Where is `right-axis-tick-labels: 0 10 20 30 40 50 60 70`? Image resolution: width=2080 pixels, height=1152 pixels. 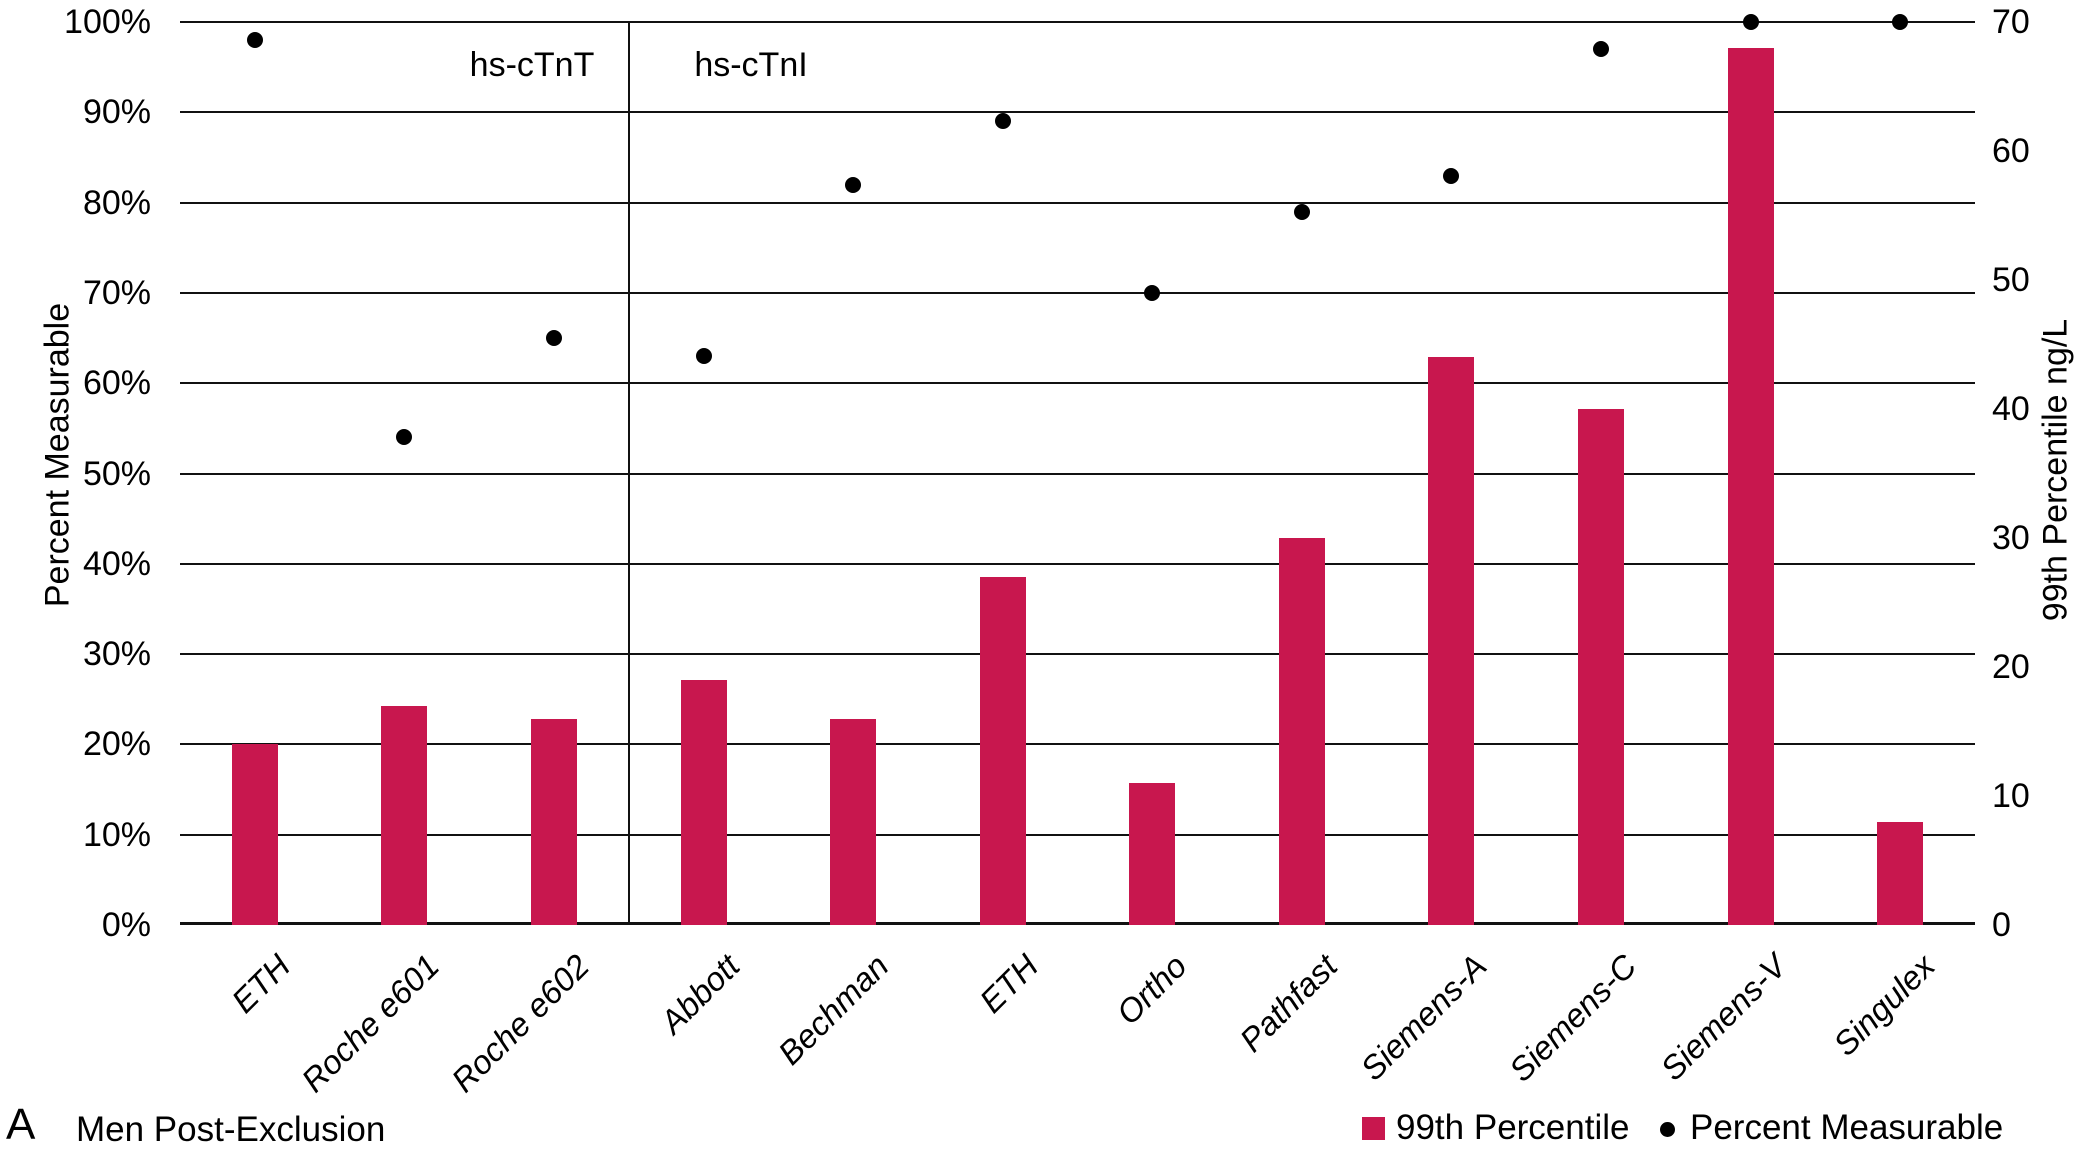 right-axis-tick-labels: 0 10 20 30 40 50 60 70 is located at coordinates (2036, 473).